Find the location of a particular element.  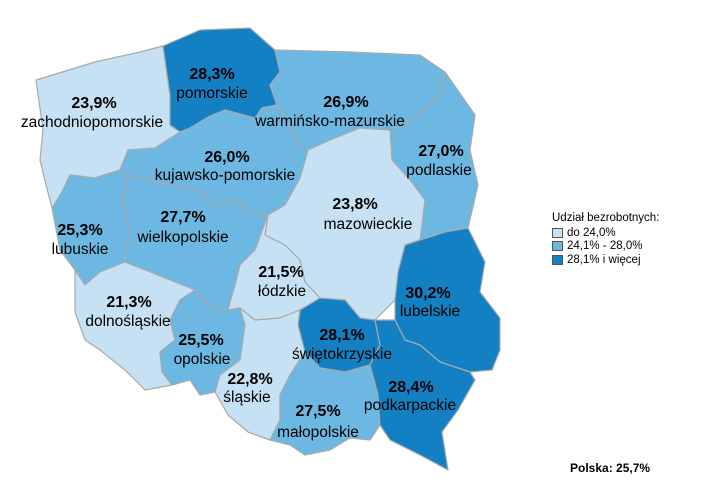

region-podkarpackie is located at coordinates (422, 395).